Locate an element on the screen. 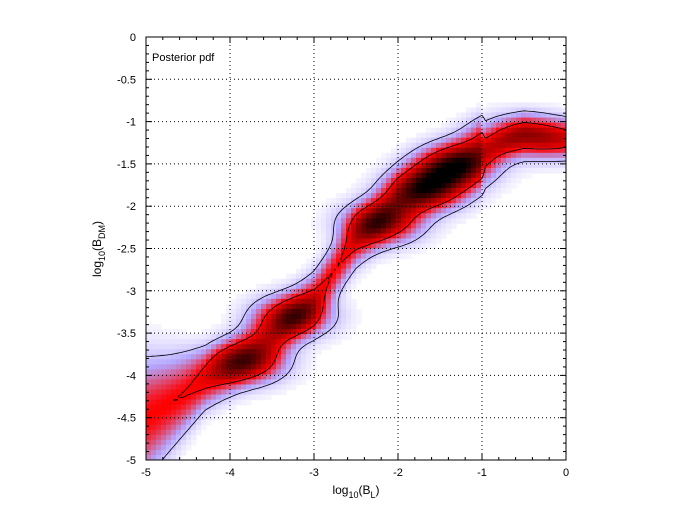  y-tick-label: -2 is located at coordinates (131, 207).